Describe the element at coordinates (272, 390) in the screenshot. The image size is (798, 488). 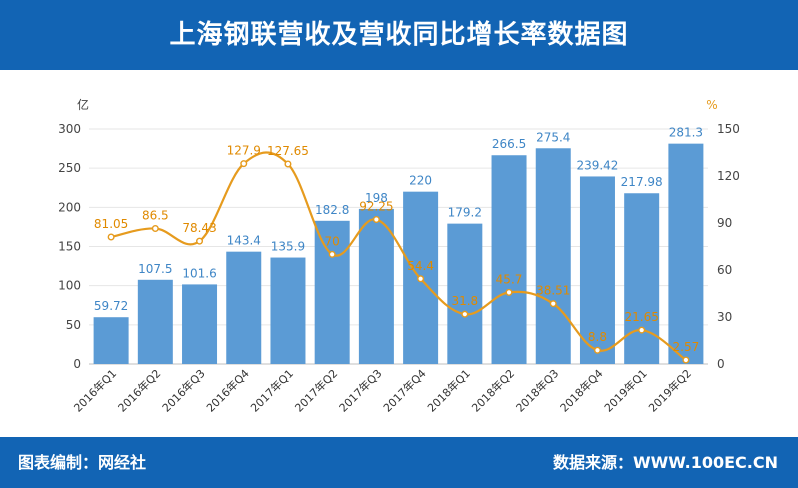
I see `x-tick-label: 2017年Q1` at that location.